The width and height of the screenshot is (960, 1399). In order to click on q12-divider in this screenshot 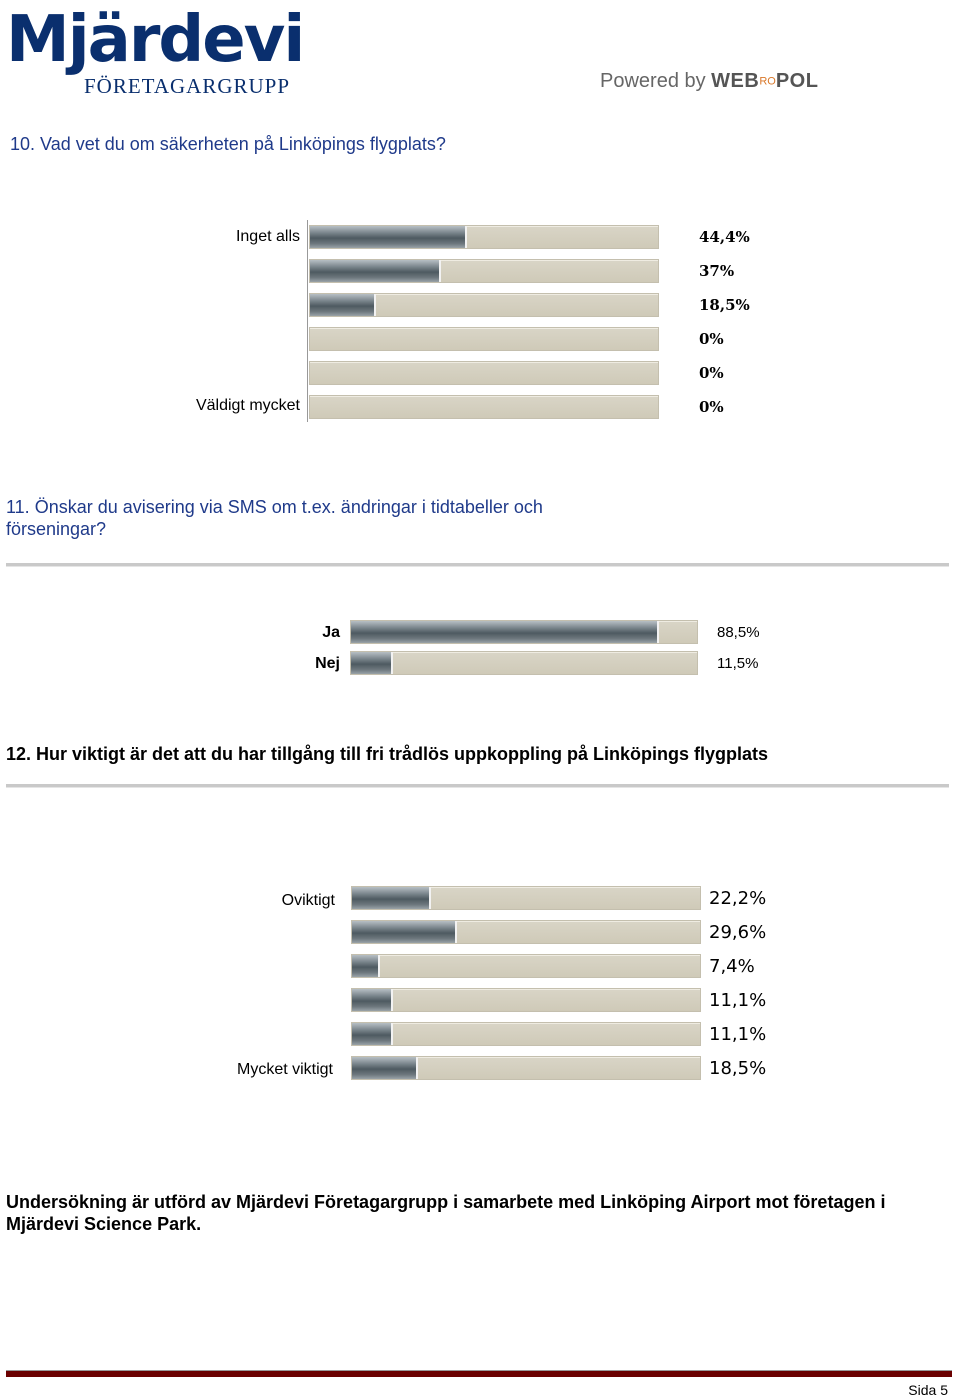, I will do `click(477, 786)`.